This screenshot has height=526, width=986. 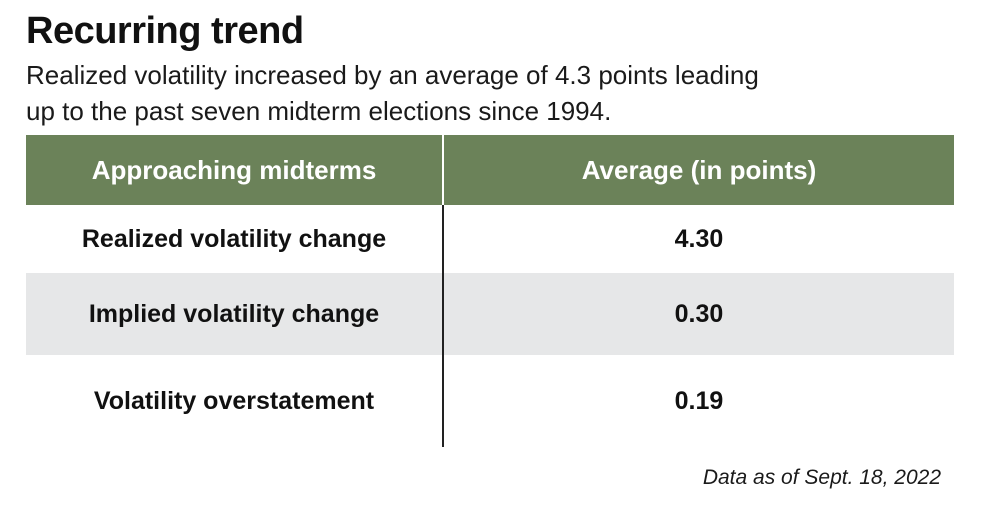 What do you see at coordinates (235, 314) in the screenshot?
I see `row-label-implied-volatility: Implied volatility change` at bounding box center [235, 314].